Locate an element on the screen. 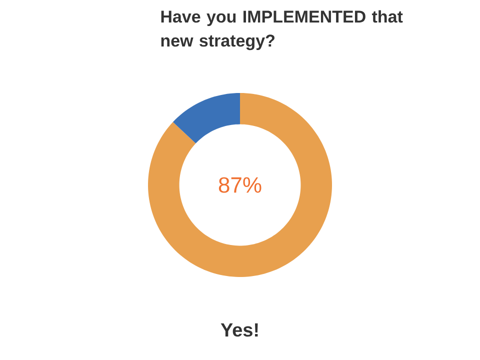  text: Yes! is located at coordinates (239, 330).